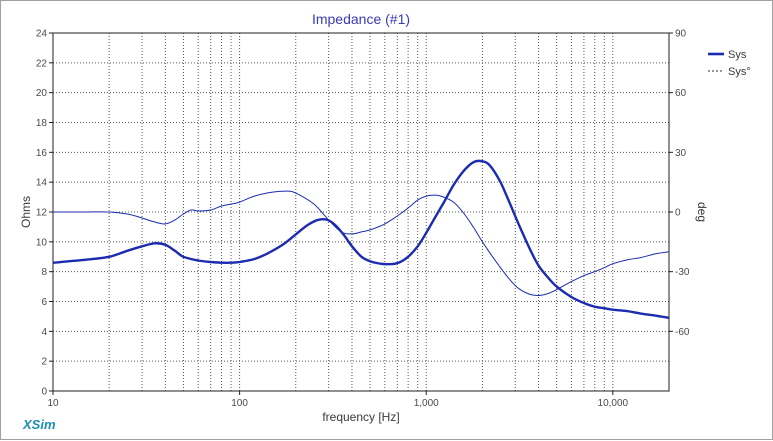  Describe the element at coordinates (53, 403) in the screenshot. I see `x-tick-label: 10` at that location.